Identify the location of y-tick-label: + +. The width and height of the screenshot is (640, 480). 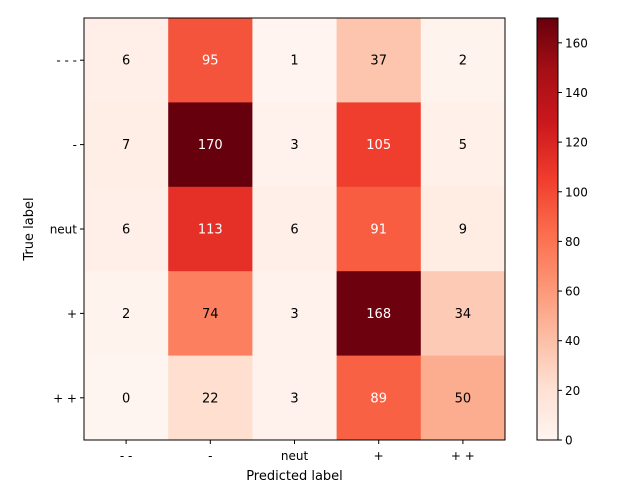
(65, 398).